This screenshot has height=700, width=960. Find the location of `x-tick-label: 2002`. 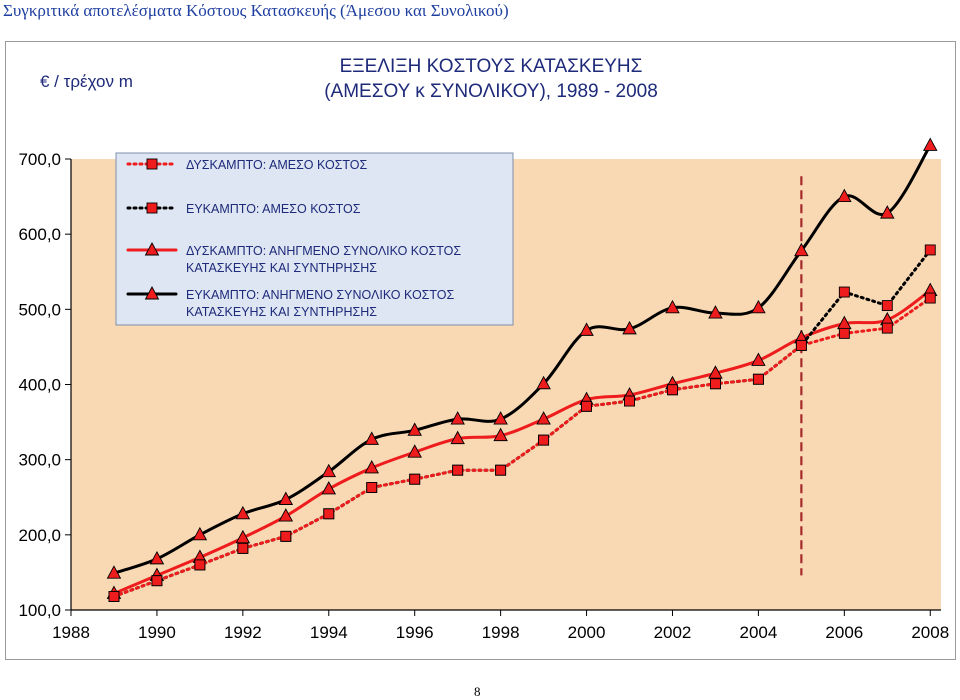

x-tick-label: 2002 is located at coordinates (673, 632).